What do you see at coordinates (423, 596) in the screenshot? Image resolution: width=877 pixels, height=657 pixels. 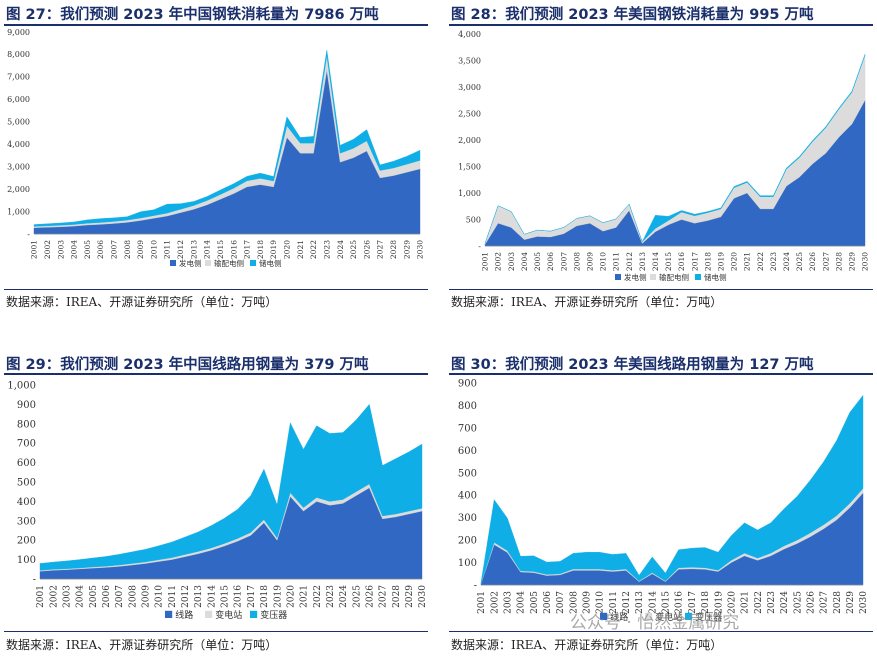 I see `fig29-xtick: 2030` at bounding box center [423, 596].